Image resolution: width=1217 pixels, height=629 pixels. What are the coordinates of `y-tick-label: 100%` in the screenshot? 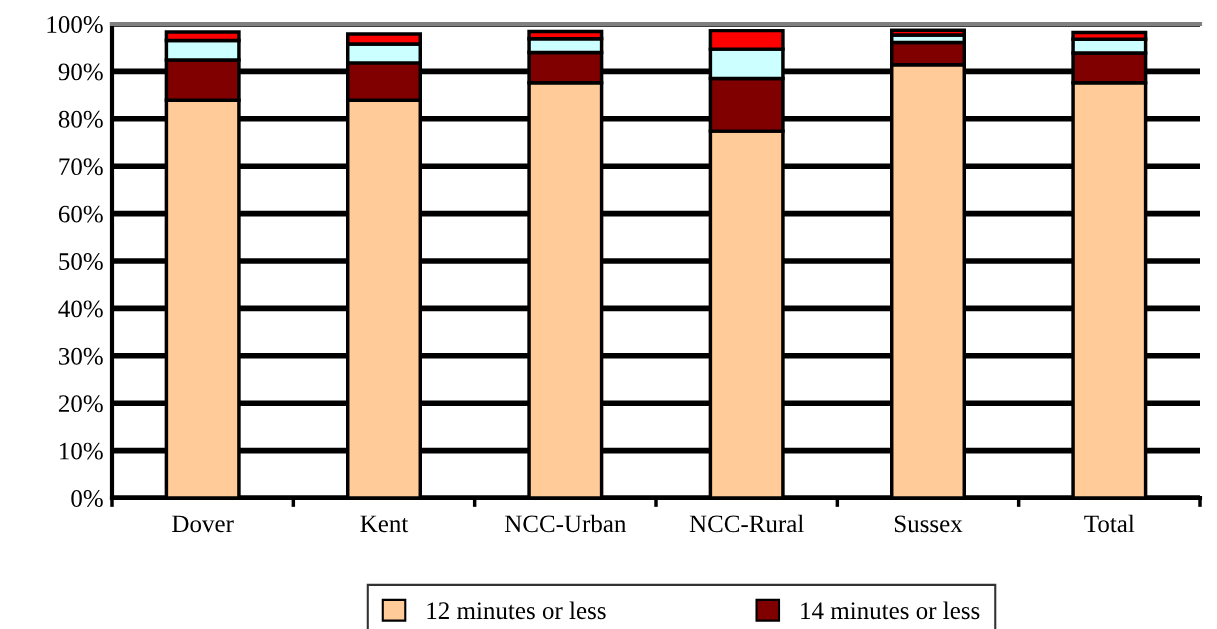 It's located at (75, 24).